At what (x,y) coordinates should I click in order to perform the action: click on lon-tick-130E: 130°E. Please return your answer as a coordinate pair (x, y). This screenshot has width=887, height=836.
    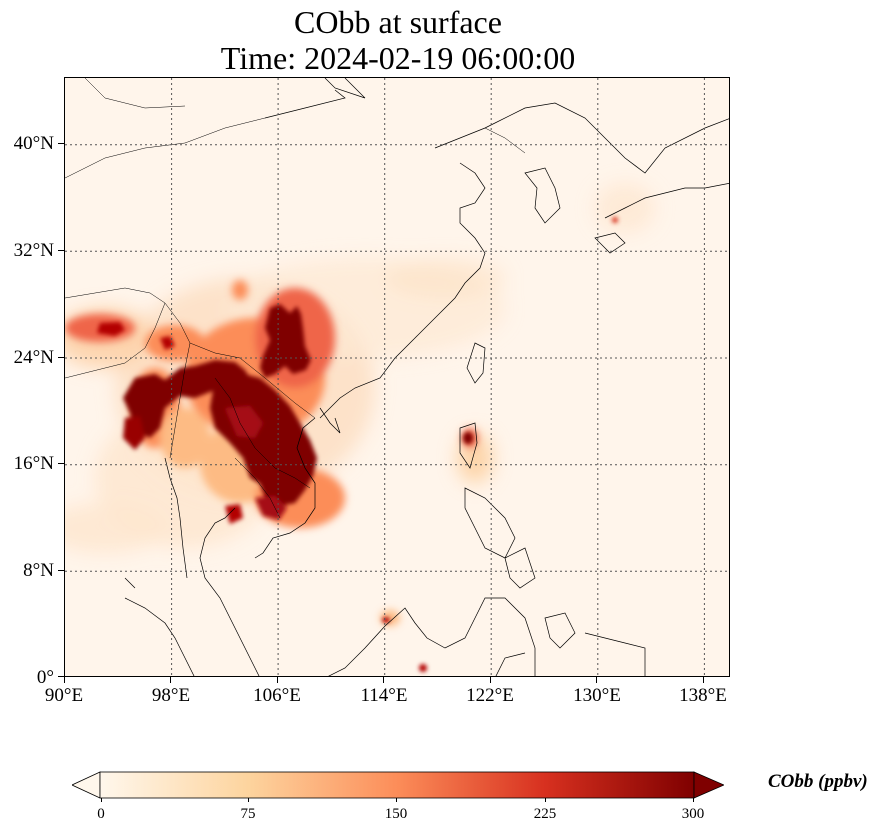
    Looking at the image, I should click on (597, 695).